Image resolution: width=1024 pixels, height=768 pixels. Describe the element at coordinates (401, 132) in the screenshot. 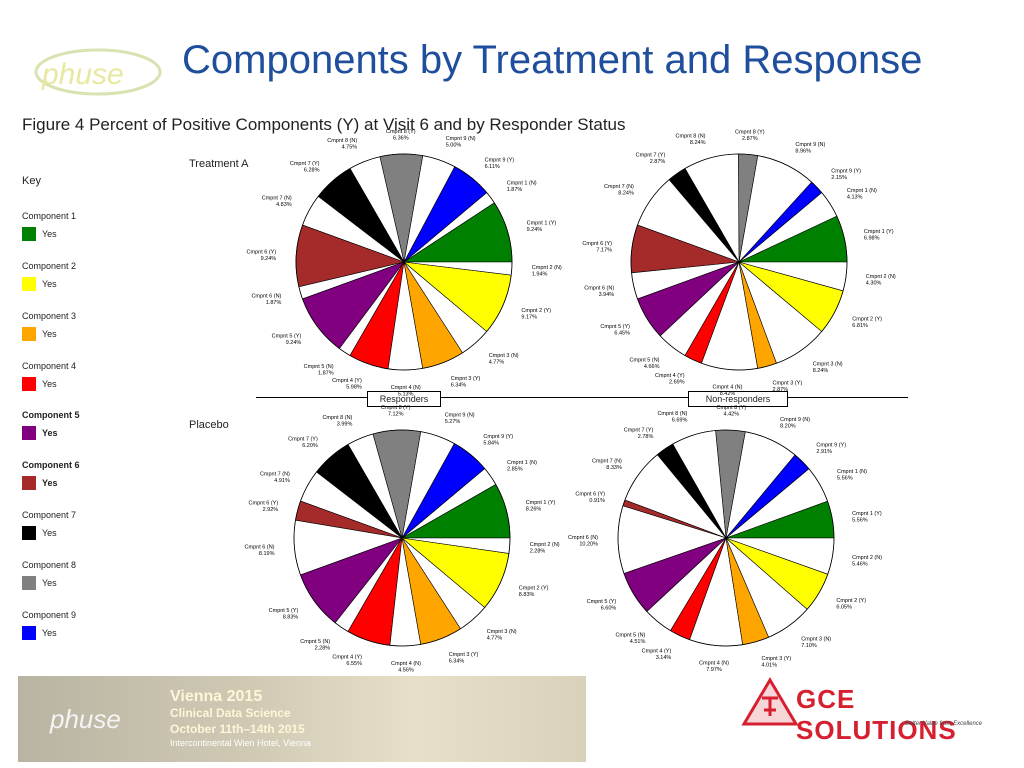

I see `slice-label: Cmpnt 8 (Y)` at that location.